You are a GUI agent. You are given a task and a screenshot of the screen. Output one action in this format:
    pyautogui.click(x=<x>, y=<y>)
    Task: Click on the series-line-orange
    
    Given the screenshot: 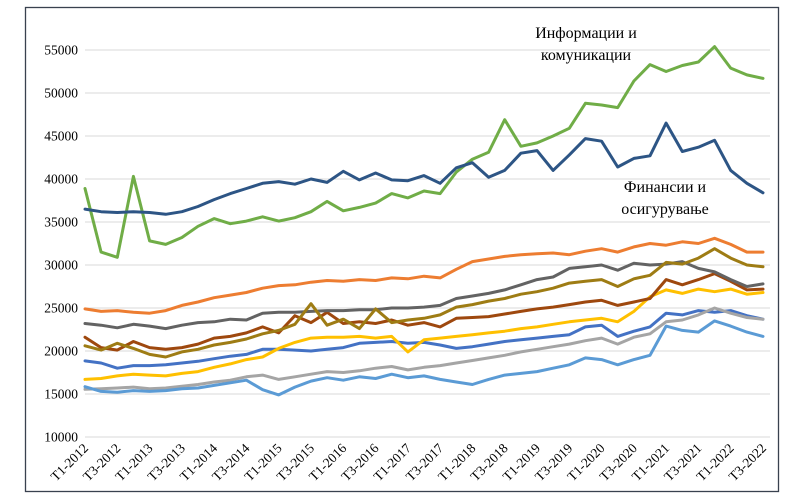 What is the action you would take?
    pyautogui.click(x=424, y=275)
    